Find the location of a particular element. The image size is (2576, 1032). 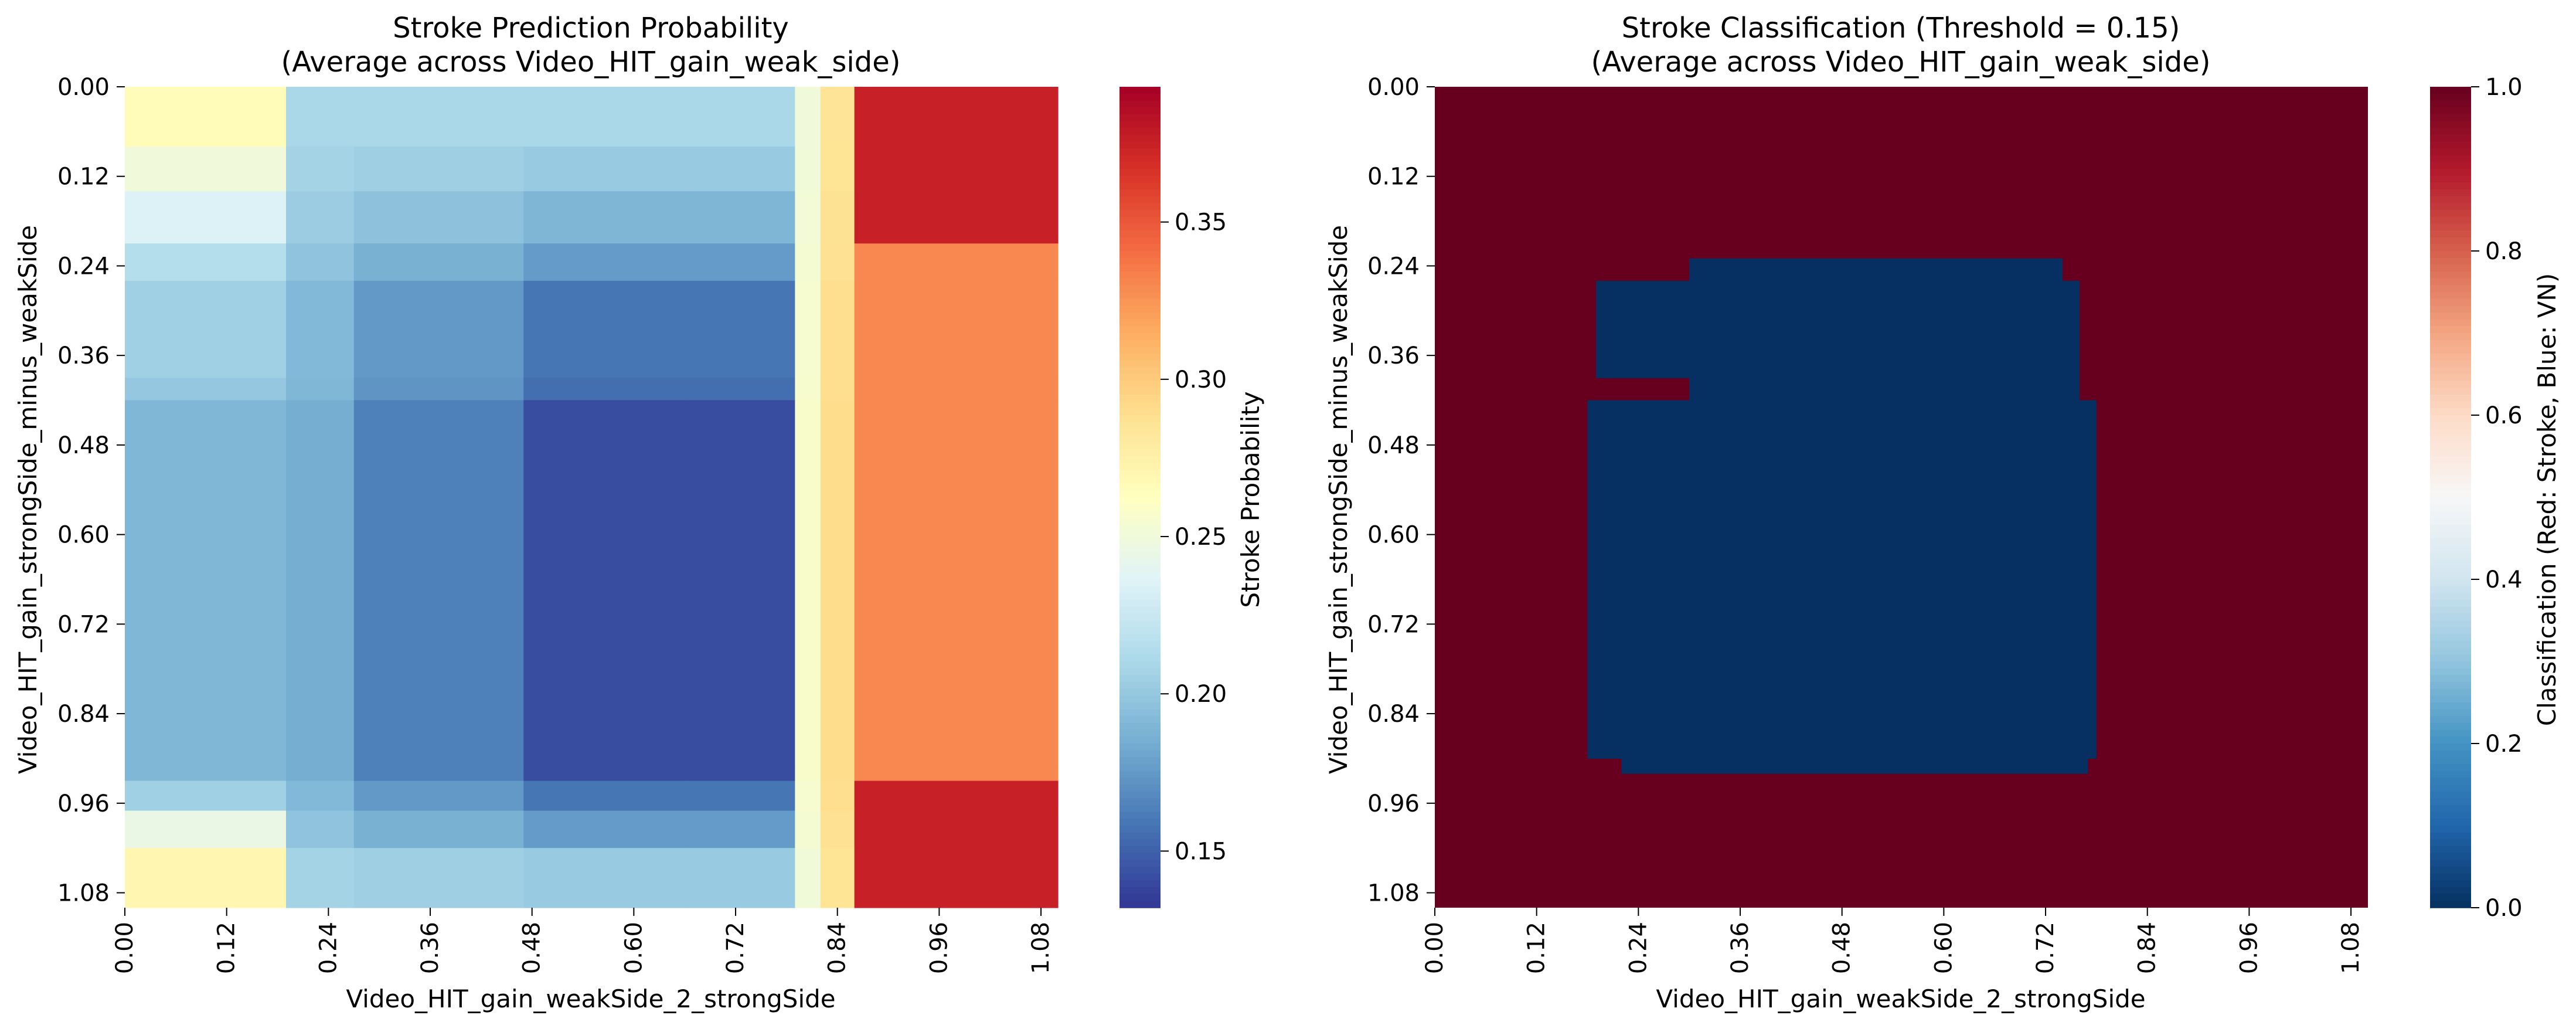

colorbar-tick-label: 0.4 is located at coordinates (2504, 579).